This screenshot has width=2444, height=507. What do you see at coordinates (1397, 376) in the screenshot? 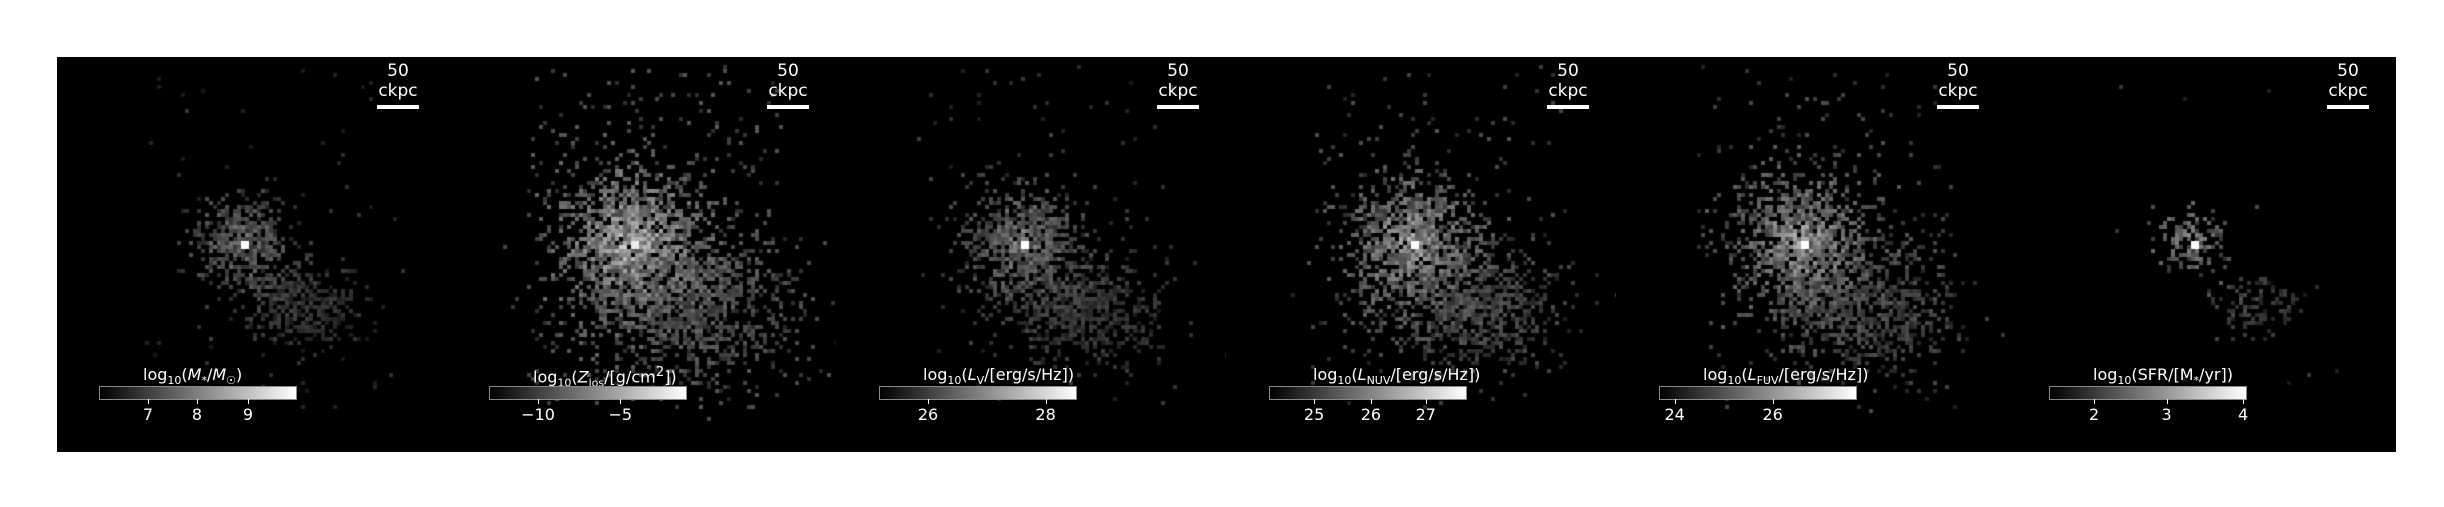
I see `colorbar-label: log10(LNUV/[erg/s/Hz])` at bounding box center [1397, 376].